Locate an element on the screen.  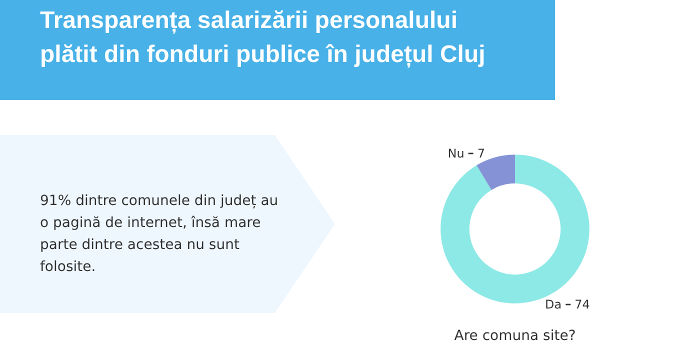
chart-title: Transparența salarizării personalului plătit din fonduri publice în județul Cluj is located at coordinates (263, 38).